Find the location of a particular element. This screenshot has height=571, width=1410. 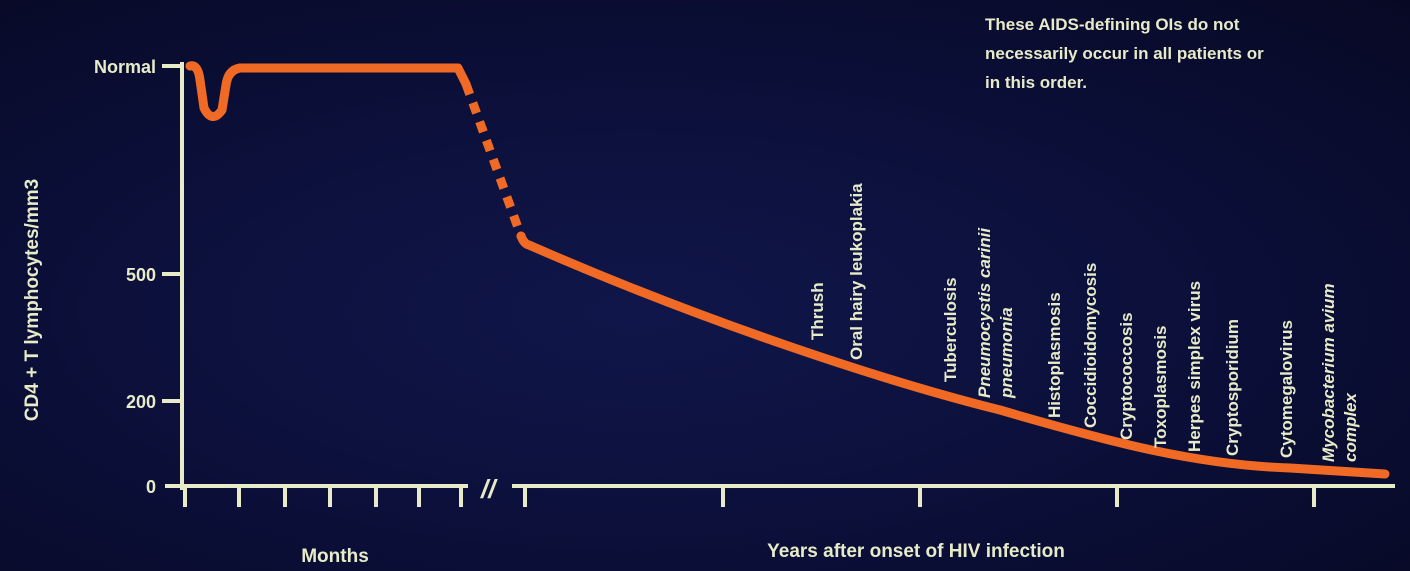

y-tick-label-500: 500 is located at coordinates (141, 275).